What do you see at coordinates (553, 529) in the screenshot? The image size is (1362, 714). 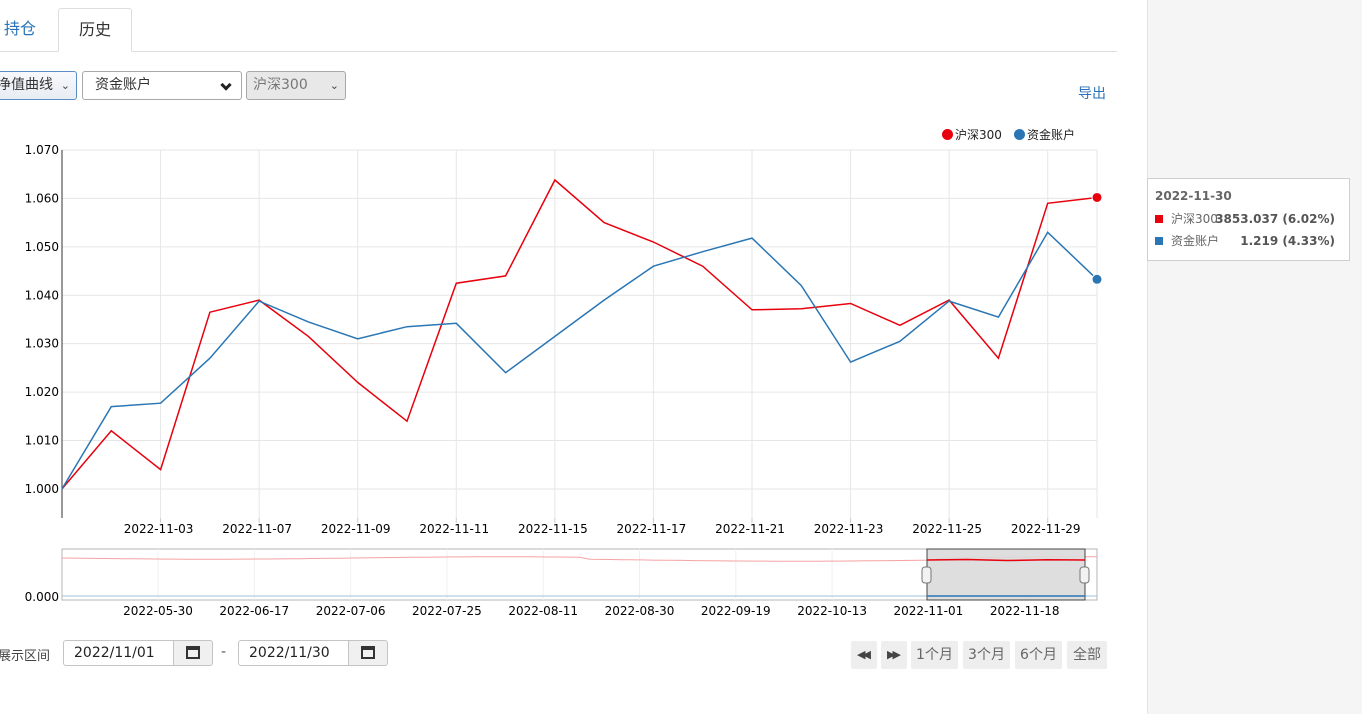 I see `x-tick-label: 2022-11-15` at bounding box center [553, 529].